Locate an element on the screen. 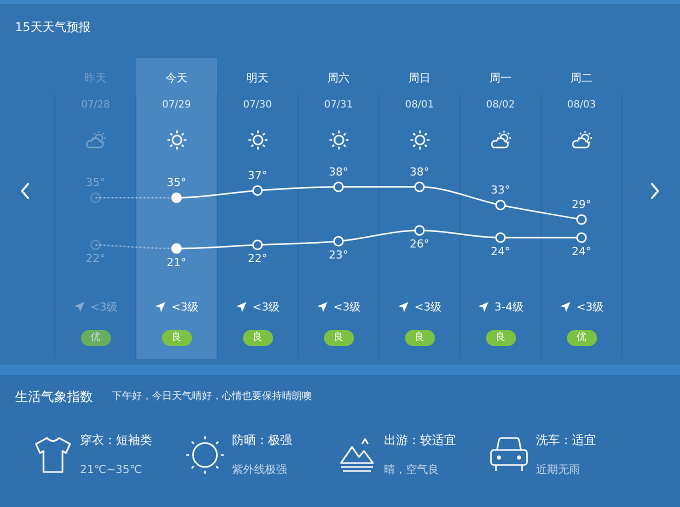  x-tick-label: 明天 is located at coordinates (257, 77).